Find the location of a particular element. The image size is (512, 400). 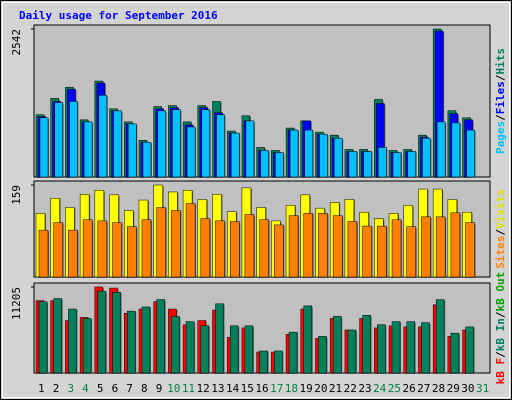

x-tick-label: 22 is located at coordinates (350, 388).